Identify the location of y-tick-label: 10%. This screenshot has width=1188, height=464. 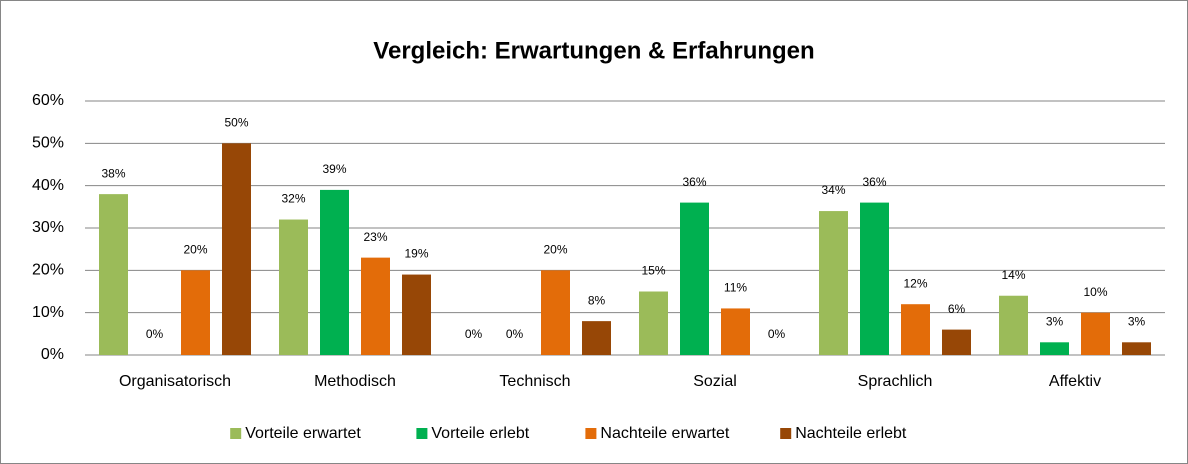
(48, 312).